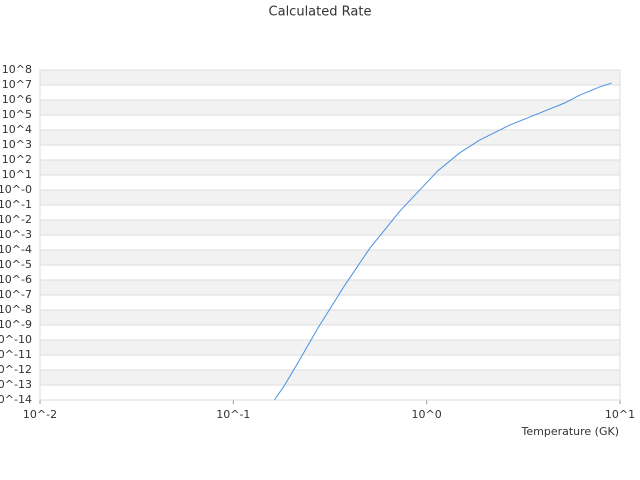 This screenshot has width=640, height=480. What do you see at coordinates (16, 399) in the screenshot?
I see `y-tick-label: 10^-14` at bounding box center [16, 399].